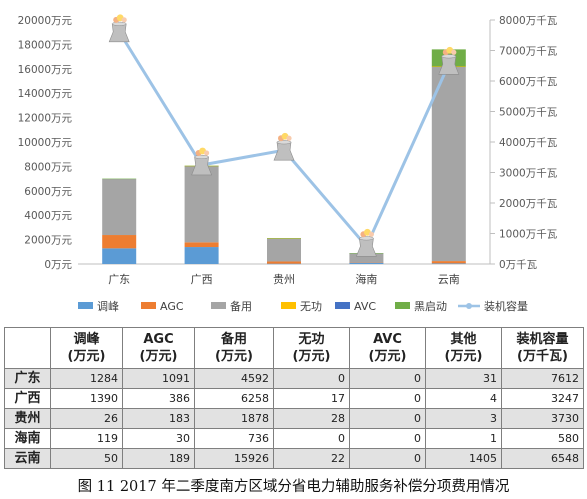  I want to click on header-agc: AGC (万元), so click(158, 348).